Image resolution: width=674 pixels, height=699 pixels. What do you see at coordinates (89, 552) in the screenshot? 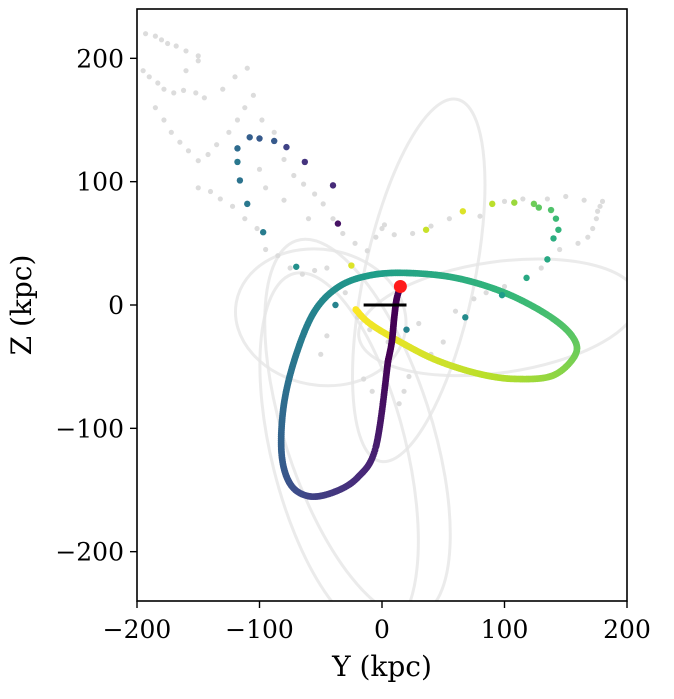
I see `y-tick-label: −200` at bounding box center [89, 552].